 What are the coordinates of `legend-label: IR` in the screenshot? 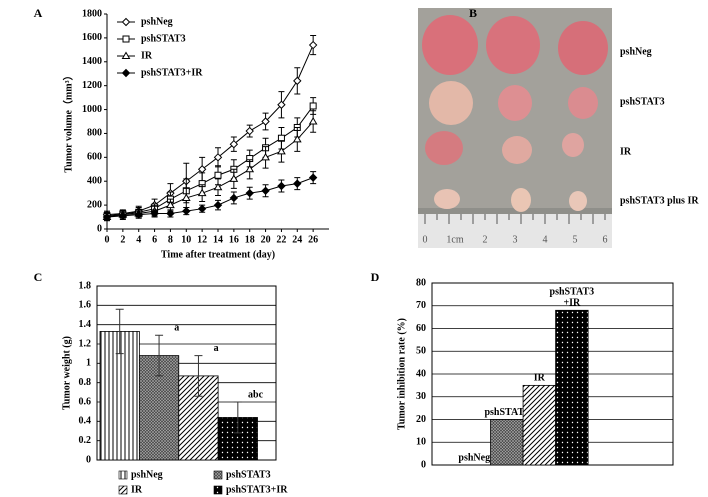 It's located at (137, 489).